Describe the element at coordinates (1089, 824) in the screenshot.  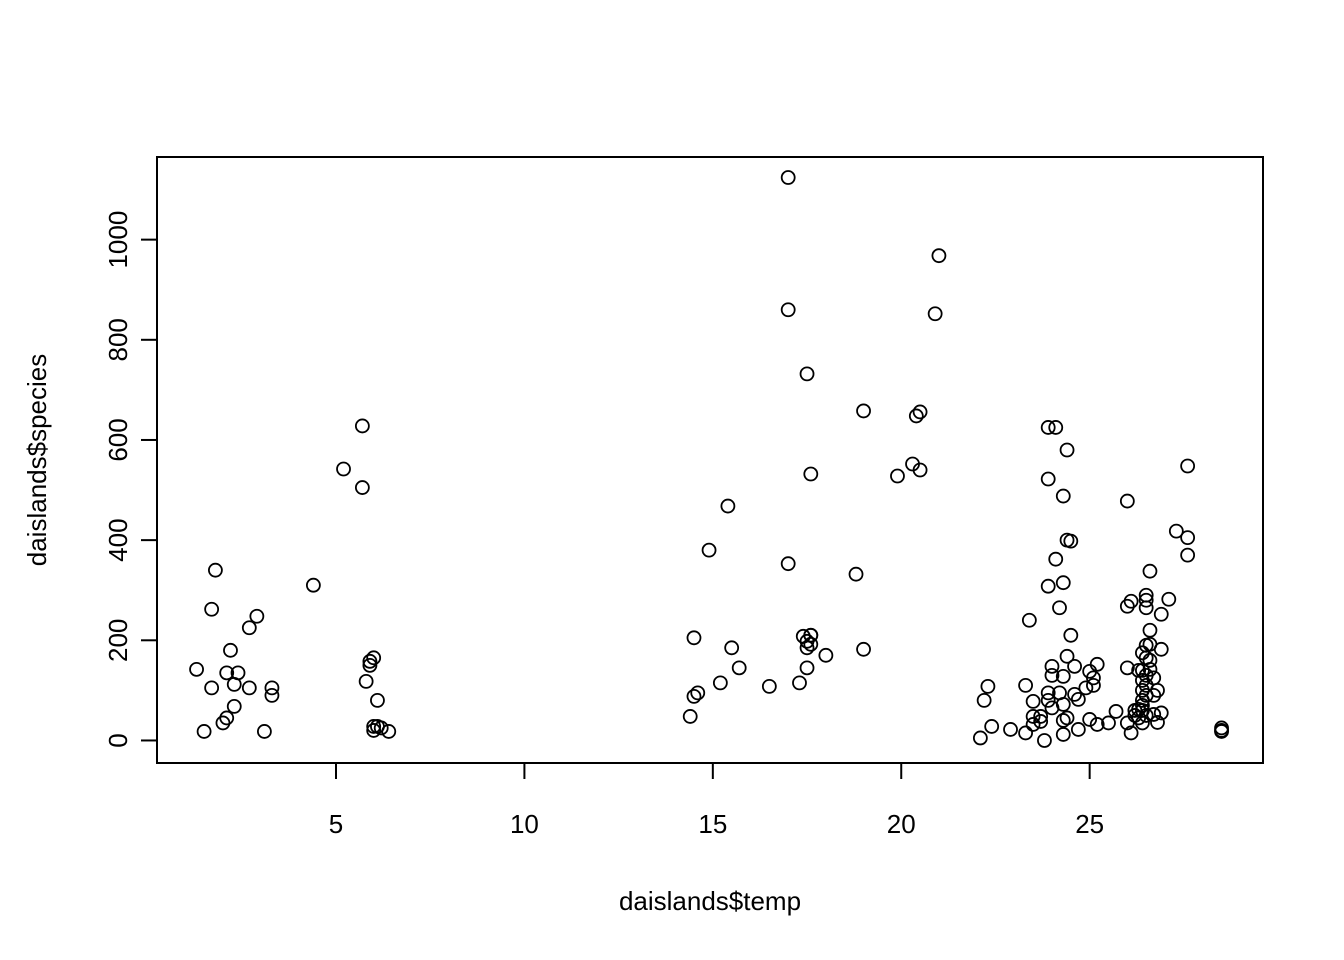
I see `x-tick-label: 25` at that location.